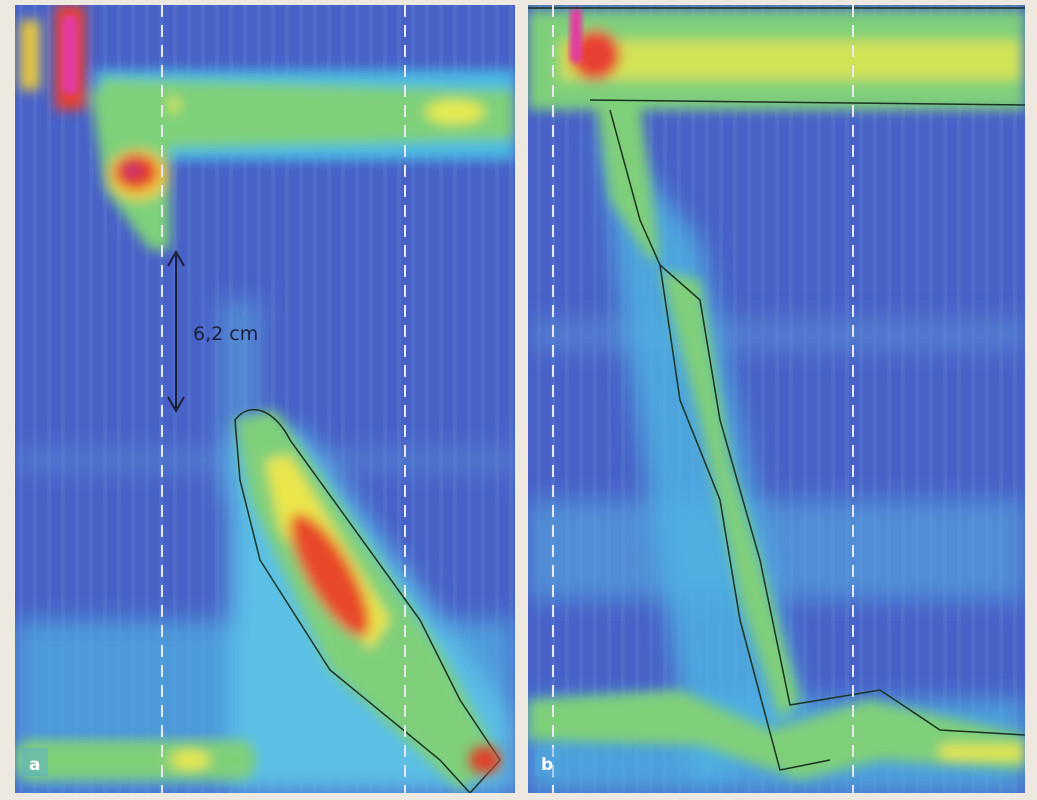 This screenshot has width=1037, height=800. Describe the element at coordinates (547, 765) in the screenshot. I see `panel-label: b` at that location.